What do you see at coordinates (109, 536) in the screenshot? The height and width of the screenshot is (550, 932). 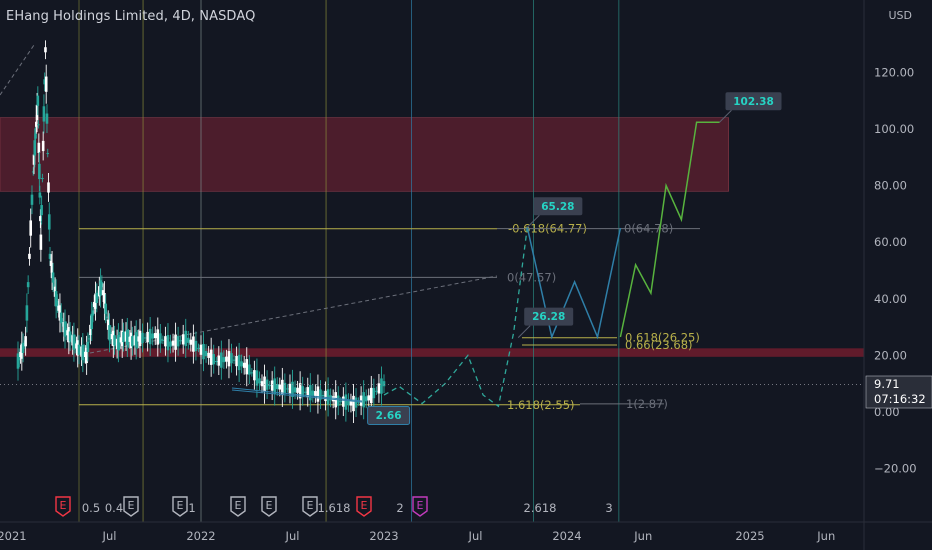 I see `x-tick-label-1: Jul` at bounding box center [109, 536].